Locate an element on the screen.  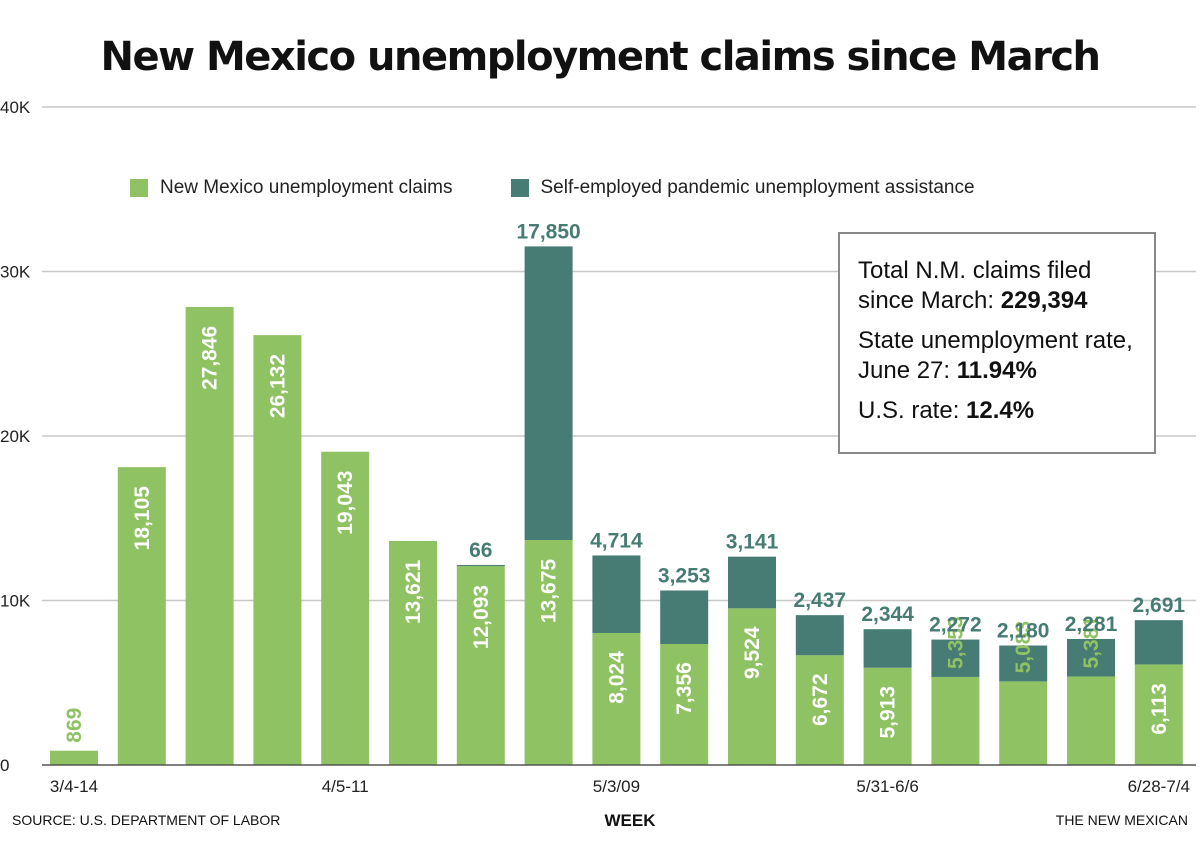
y-tick-label: 0 is located at coordinates (4, 765).